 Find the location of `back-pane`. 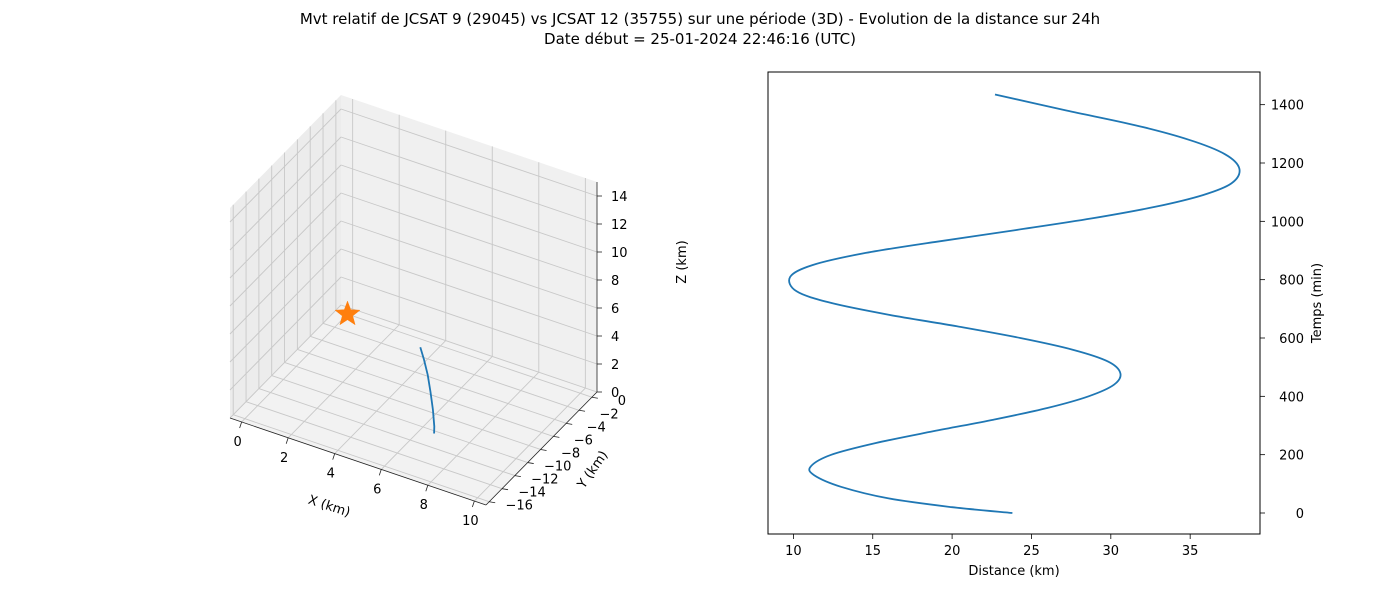

back-pane is located at coordinates (469, 243).